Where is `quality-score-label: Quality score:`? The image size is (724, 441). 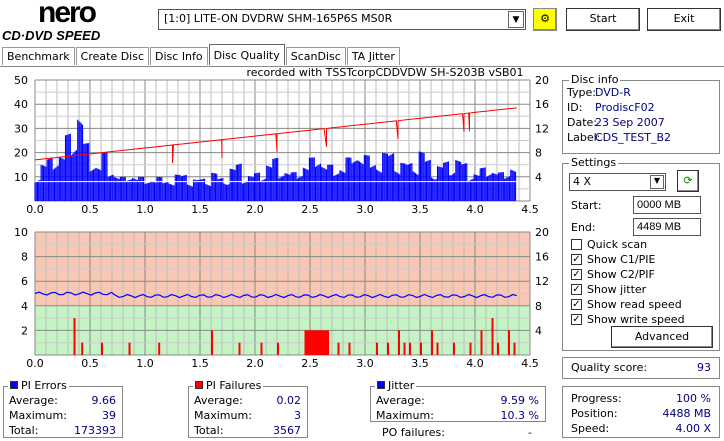 quality-score-label: Quality score: is located at coordinates (609, 367).